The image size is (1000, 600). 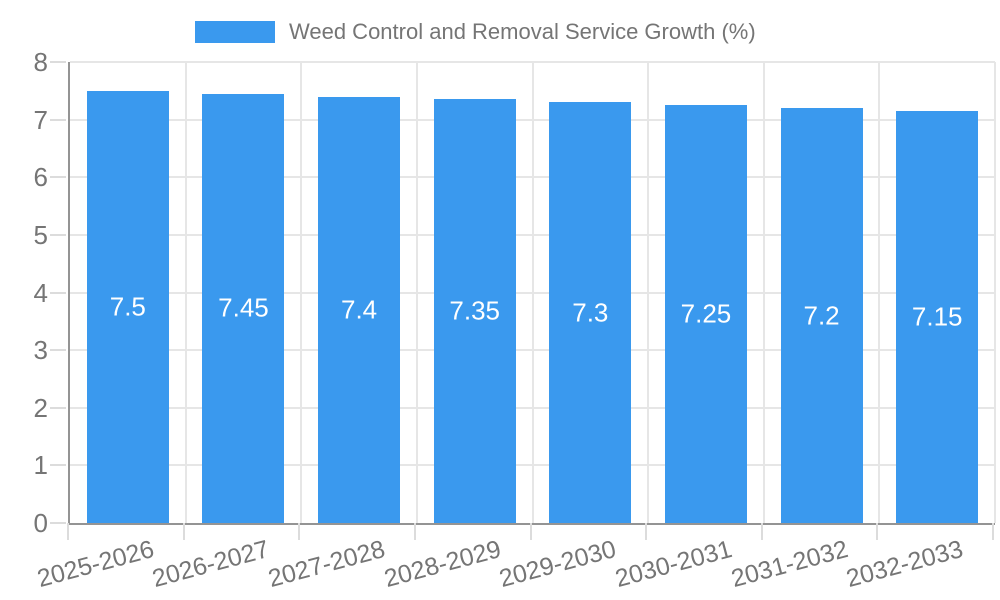 What do you see at coordinates (40, 177) in the screenshot?
I see `y-axis-tick-label: 6` at bounding box center [40, 177].